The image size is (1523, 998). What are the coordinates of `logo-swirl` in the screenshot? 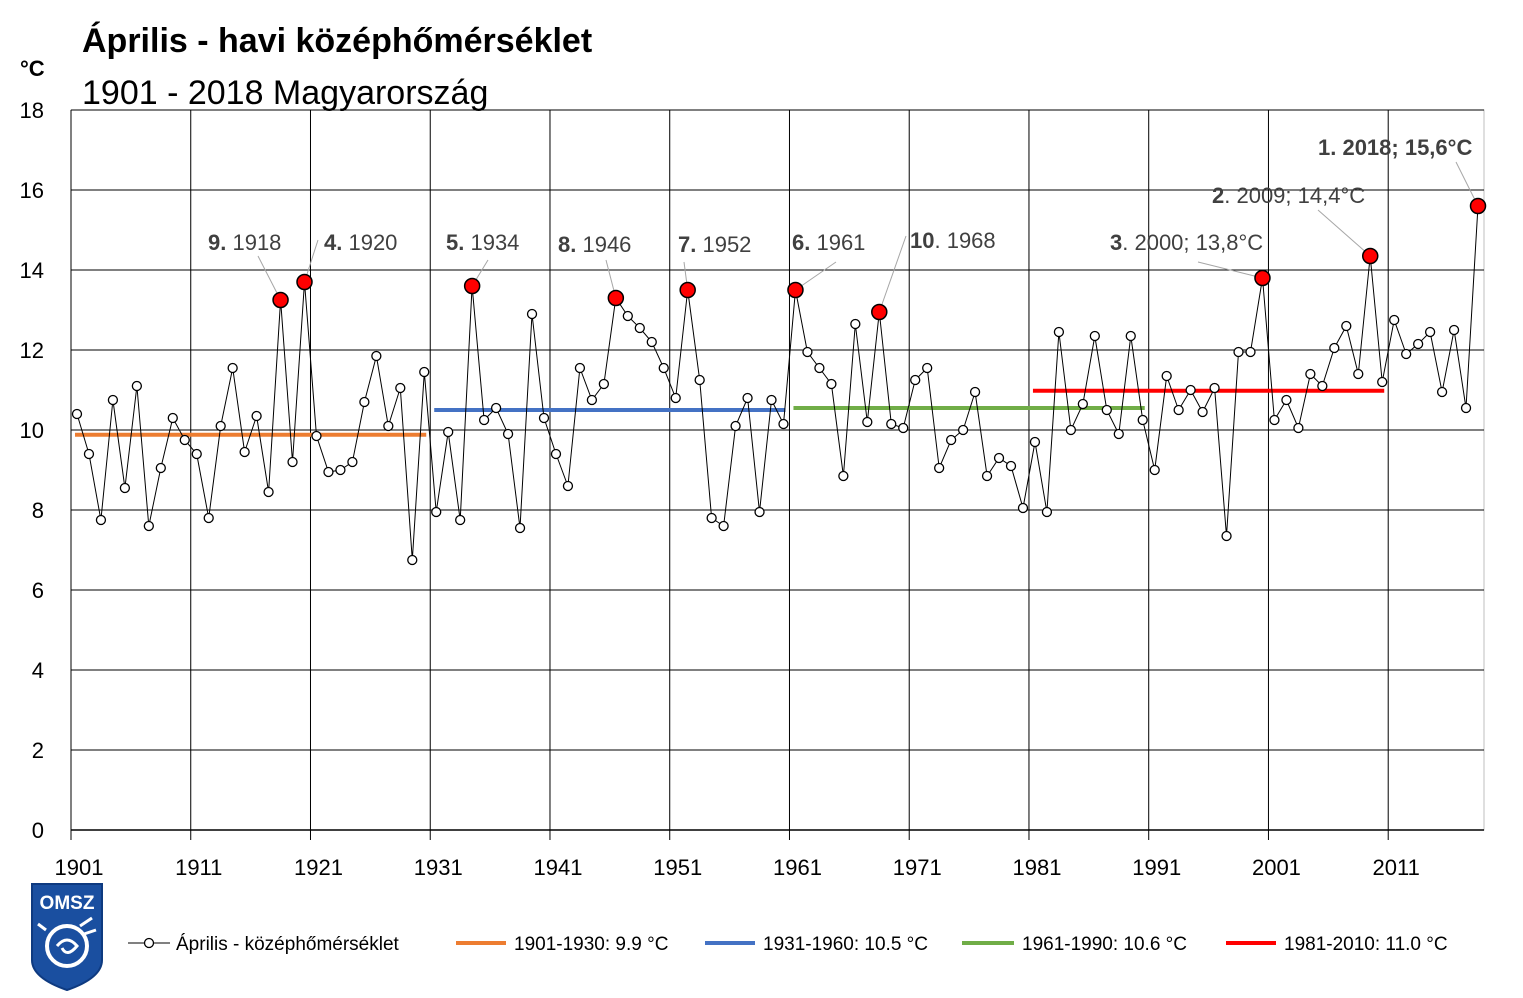 It's located at (67, 946).